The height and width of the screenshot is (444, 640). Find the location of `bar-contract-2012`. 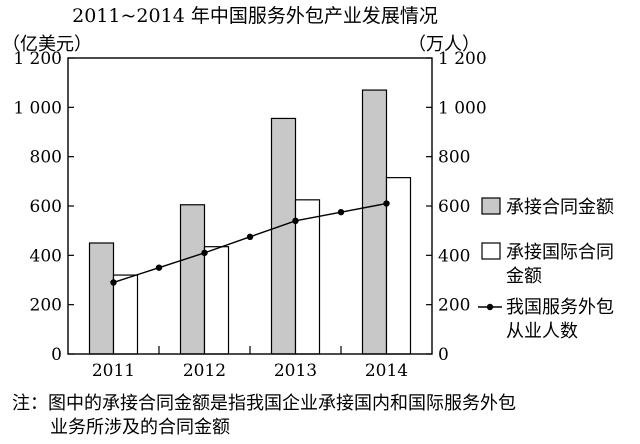

bar-contract-2012 is located at coordinates (192, 279).